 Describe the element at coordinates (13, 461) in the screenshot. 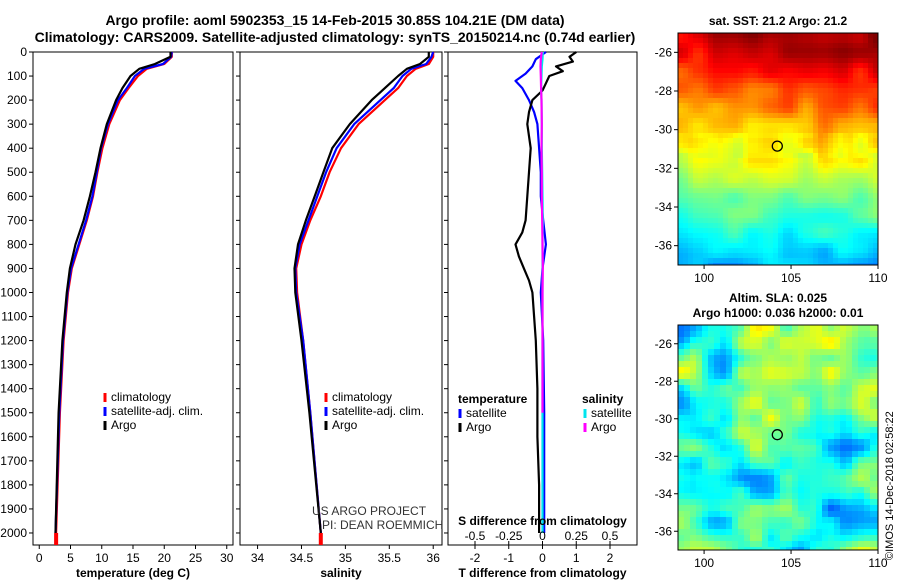

I see `y-tick-label: 1700` at that location.